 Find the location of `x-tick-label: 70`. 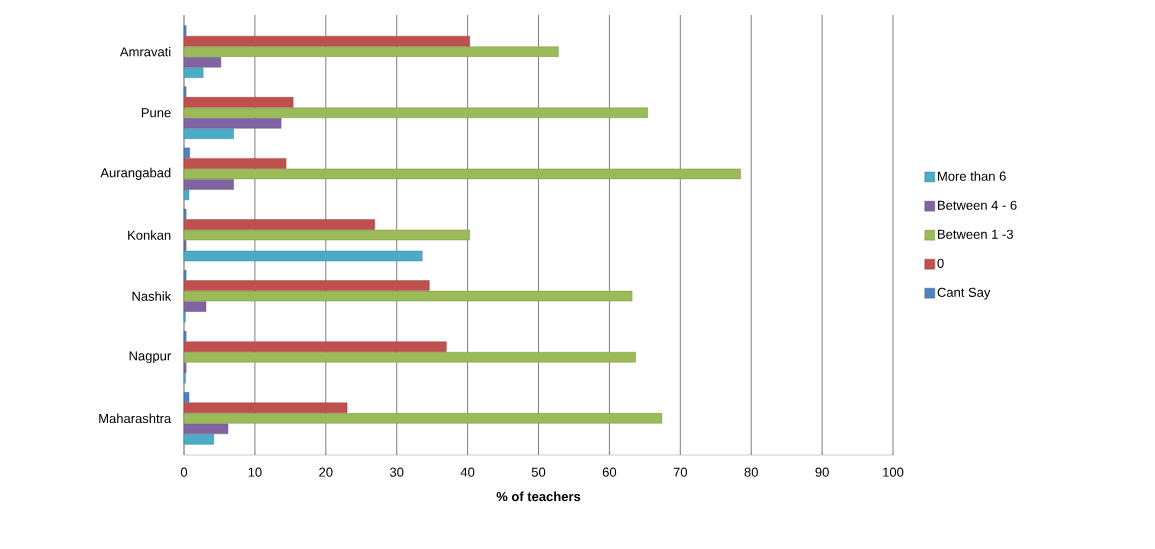

x-tick-label: 70 is located at coordinates (680, 472).